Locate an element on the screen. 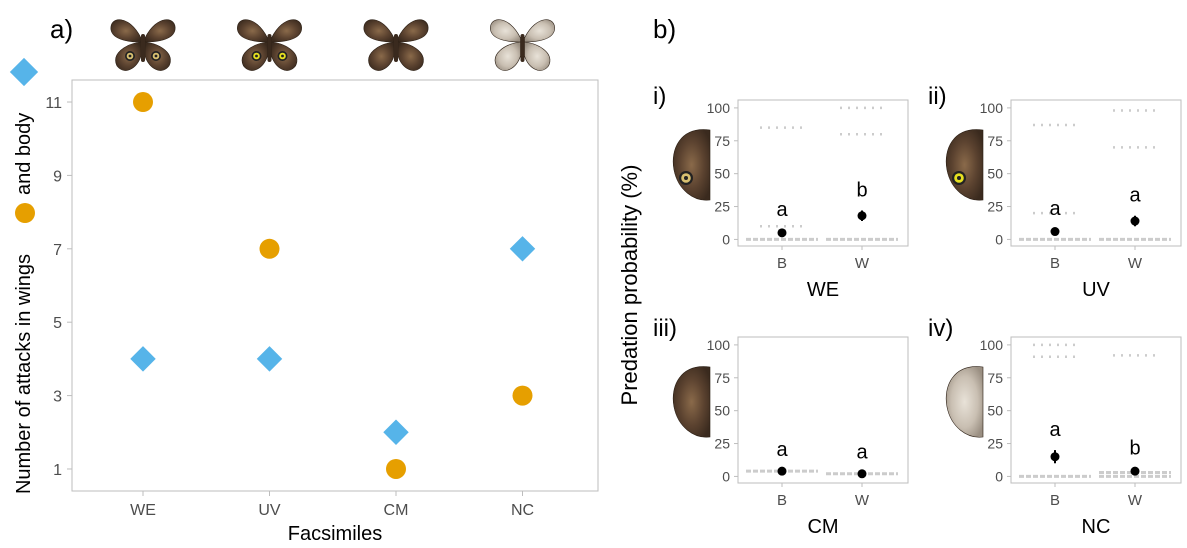 Image resolution: width=1187 pixels, height=548 pixels. panel-a-label: a) is located at coordinates (61, 29).